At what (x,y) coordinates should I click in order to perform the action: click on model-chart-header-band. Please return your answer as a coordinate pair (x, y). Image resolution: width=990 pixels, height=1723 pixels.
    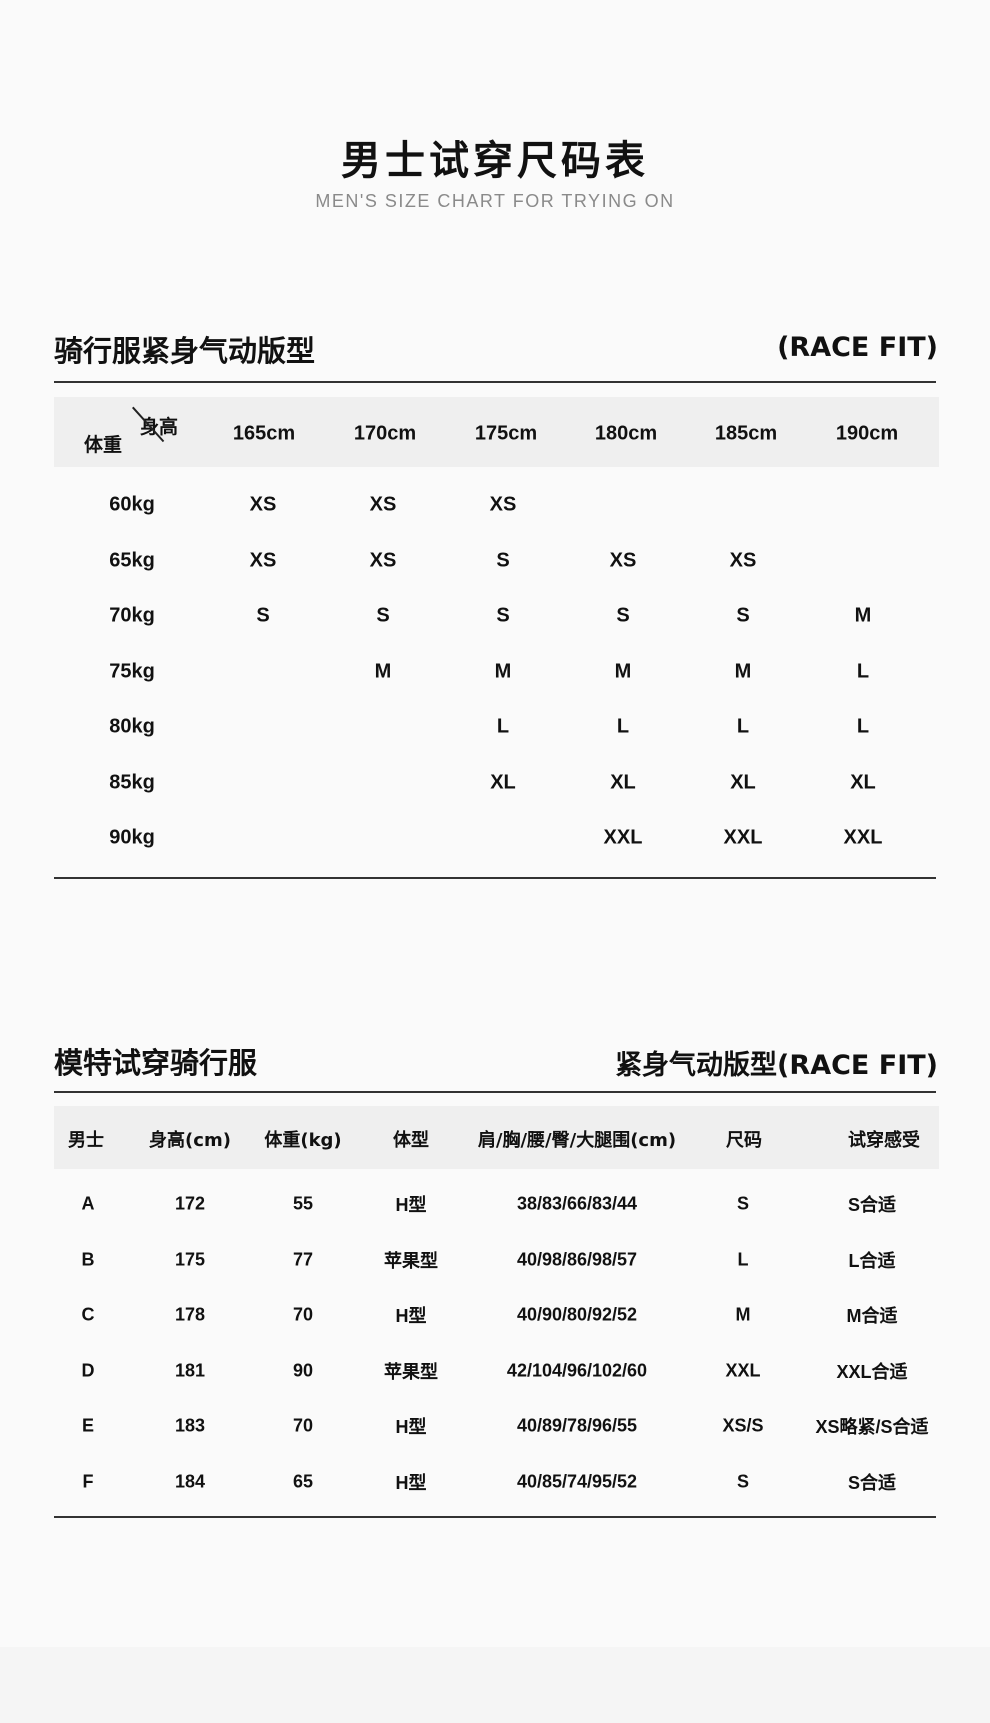
    Looking at the image, I should click on (496, 1137).